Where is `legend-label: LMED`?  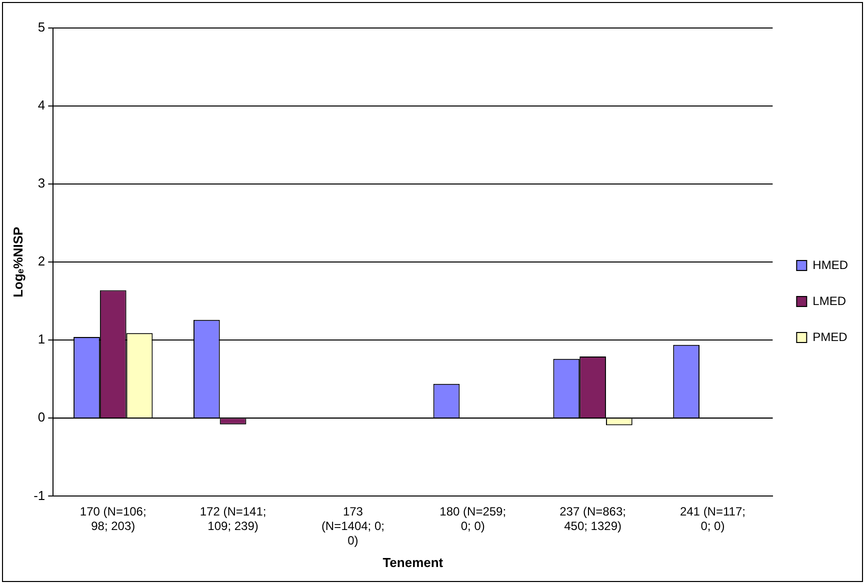 legend-label: LMED is located at coordinates (829, 301).